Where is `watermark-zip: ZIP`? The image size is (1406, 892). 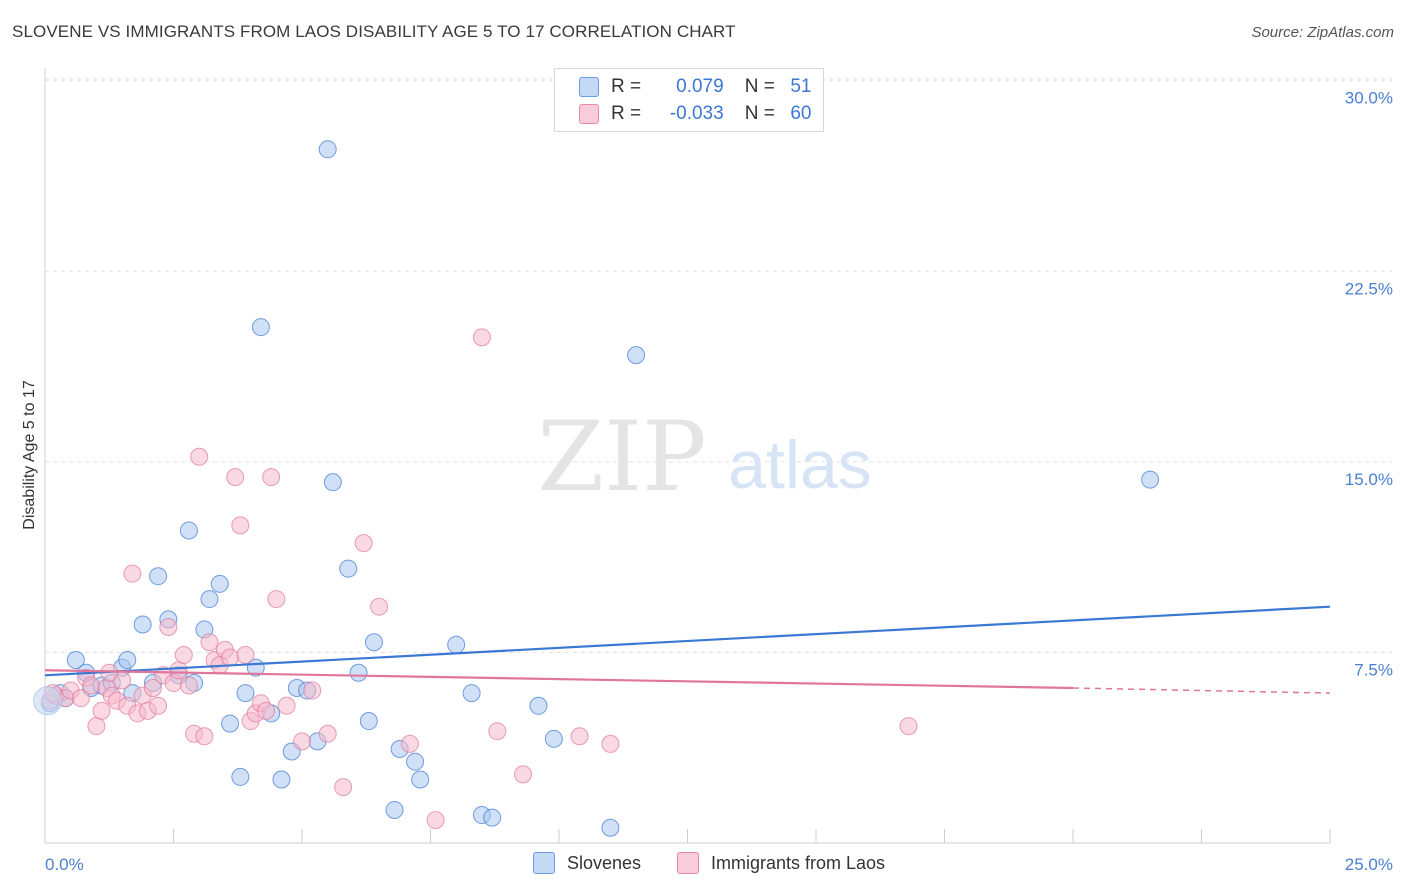 watermark-zip: ZIP is located at coordinates (621, 457).